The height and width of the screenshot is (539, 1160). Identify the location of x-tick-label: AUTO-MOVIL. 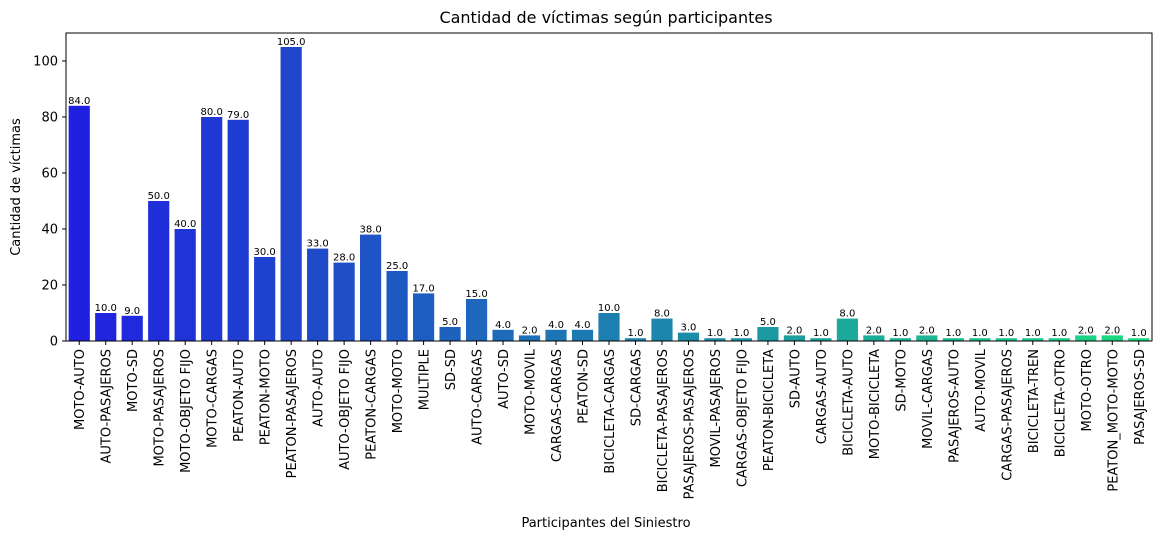
(981, 390).